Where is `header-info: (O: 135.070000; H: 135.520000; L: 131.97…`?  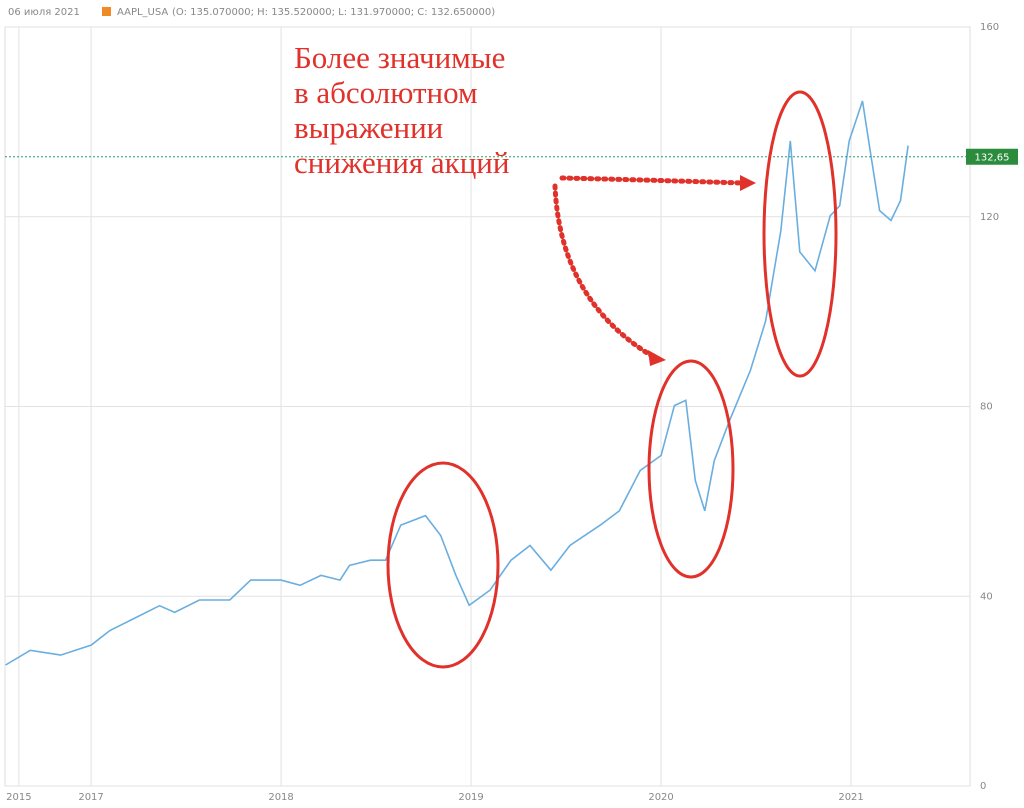
header-info: (O: 135.070000; H: 135.520000; L: 131.97… is located at coordinates (333, 12).